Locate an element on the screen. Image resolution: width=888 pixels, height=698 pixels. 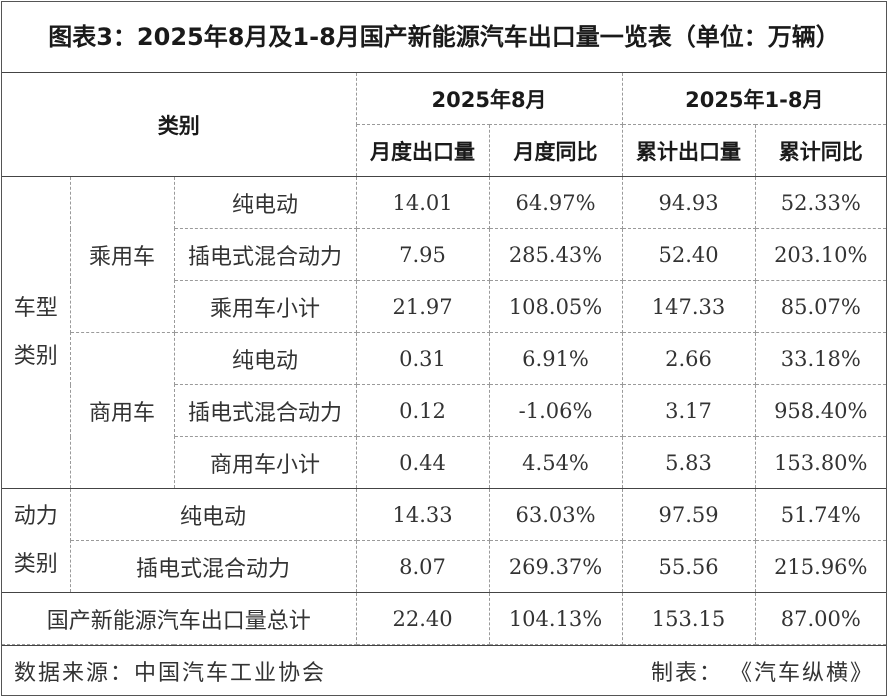
table-row: 动力 类别 纯电动 14.33 63.03% 97.59 51.74% is located at coordinates (444, 540).